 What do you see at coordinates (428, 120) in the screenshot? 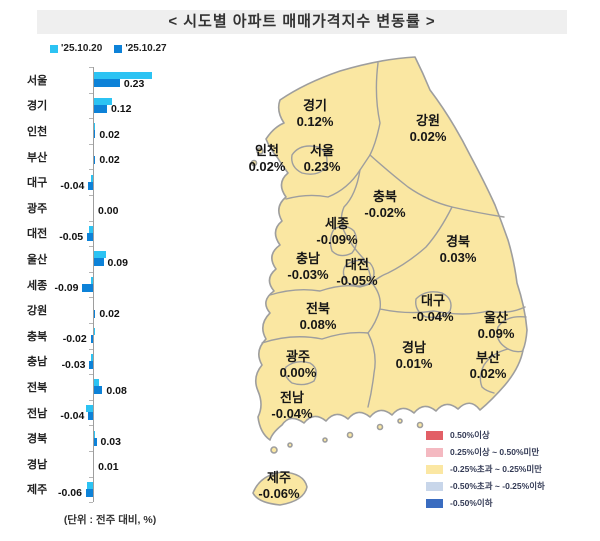
I see `map-region-name: 강원` at bounding box center [428, 120].